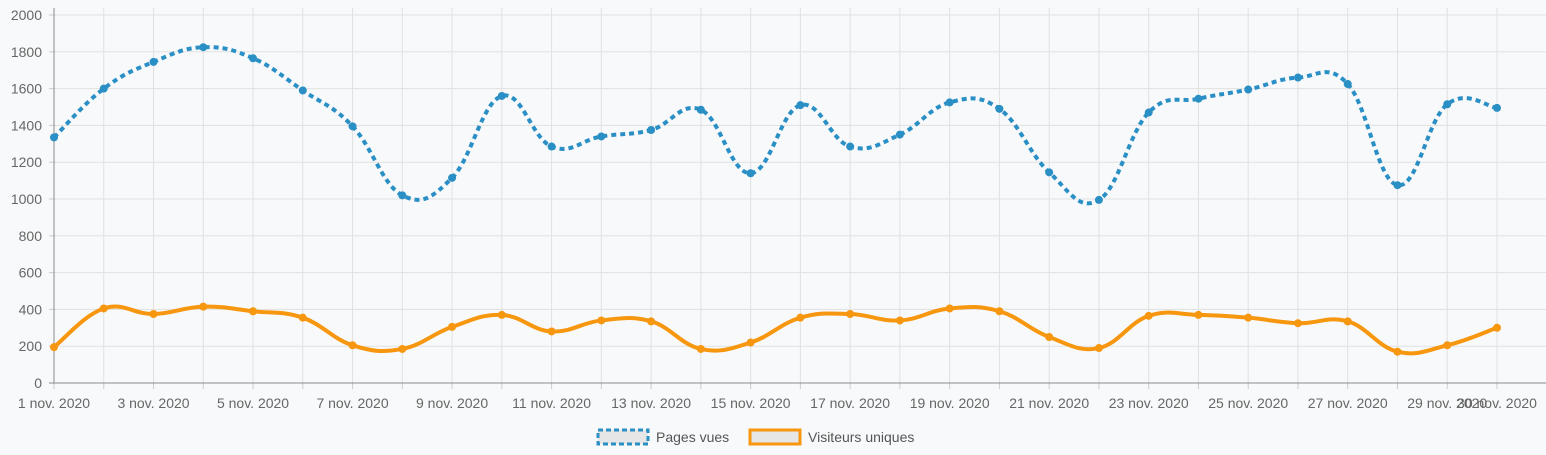 This screenshot has width=1546, height=455. What do you see at coordinates (31, 236) in the screenshot?
I see `y-tick-label-800: 800` at bounding box center [31, 236].